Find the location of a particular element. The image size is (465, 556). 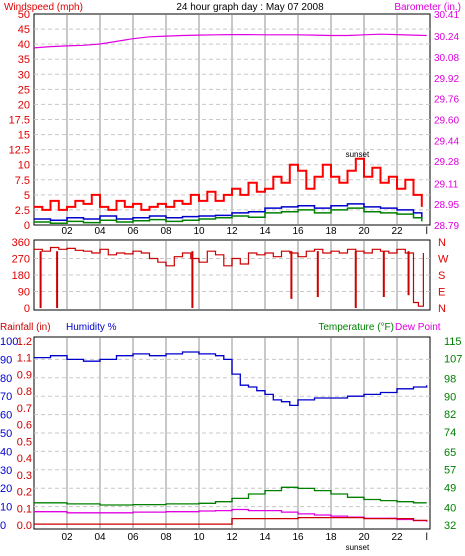

chart-main-title: 24 hour graph day : May 07 2008 is located at coordinates (250, 7).